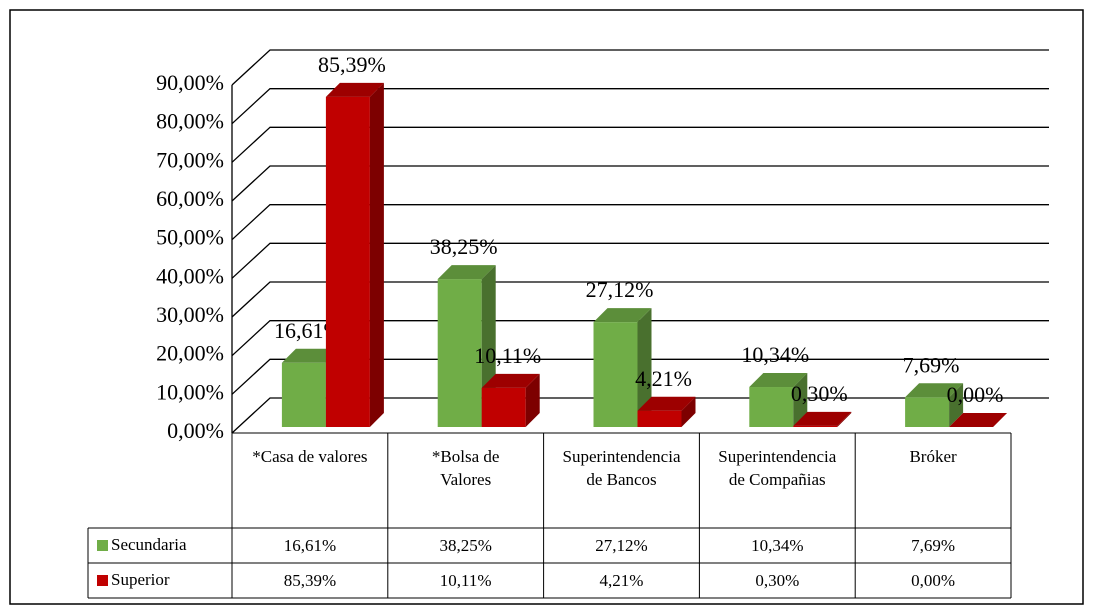  Describe the element at coordinates (621, 580) in the screenshot. I see `table-value: 4,21%` at that location.